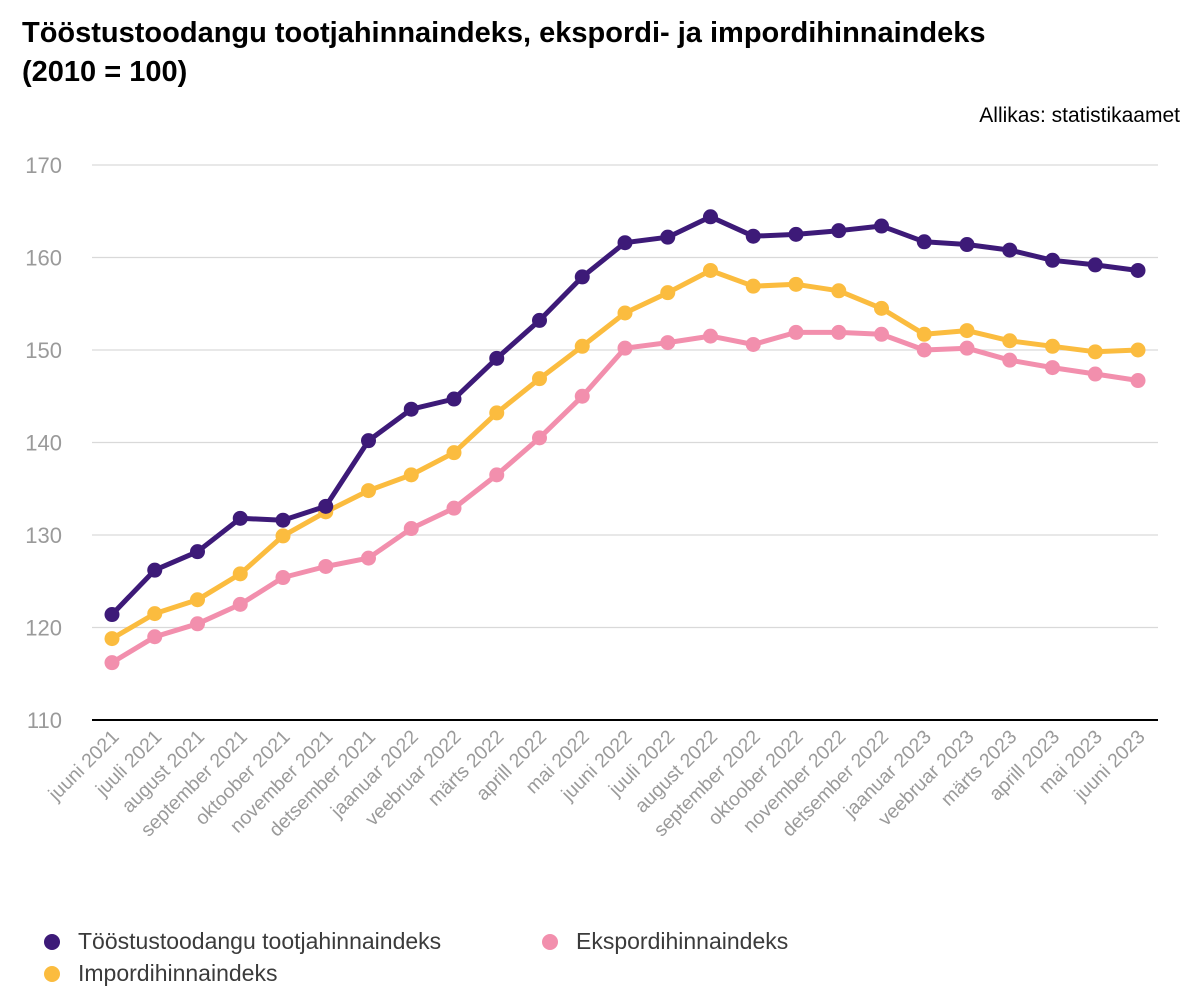 This screenshot has height=1000, width=1200. I want to click on y-axis-ticks: 110 120 130 140 150 160 170, so click(43, 443).